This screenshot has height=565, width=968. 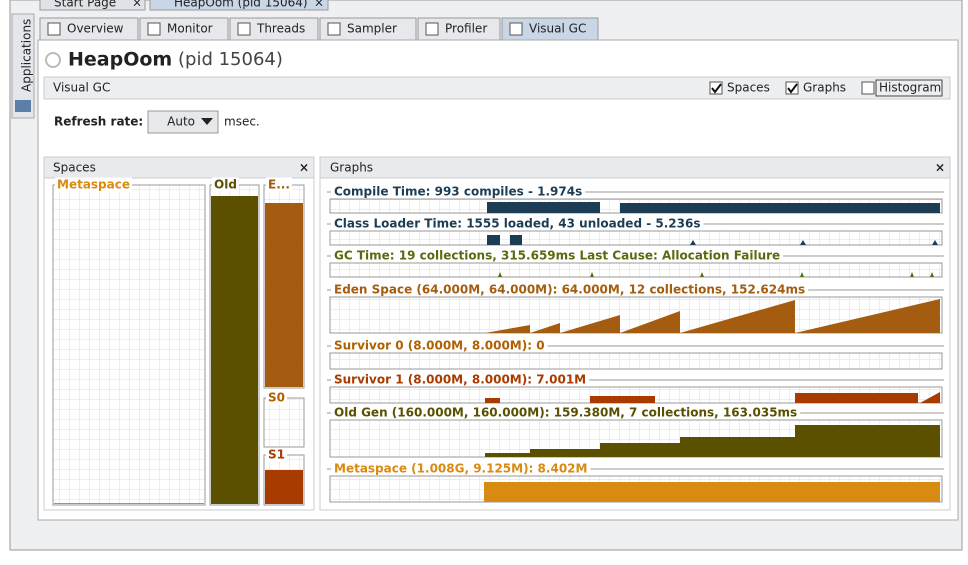 What do you see at coordinates (81, 88) in the screenshot?
I see `toolbar-label: Visual GC` at bounding box center [81, 88].